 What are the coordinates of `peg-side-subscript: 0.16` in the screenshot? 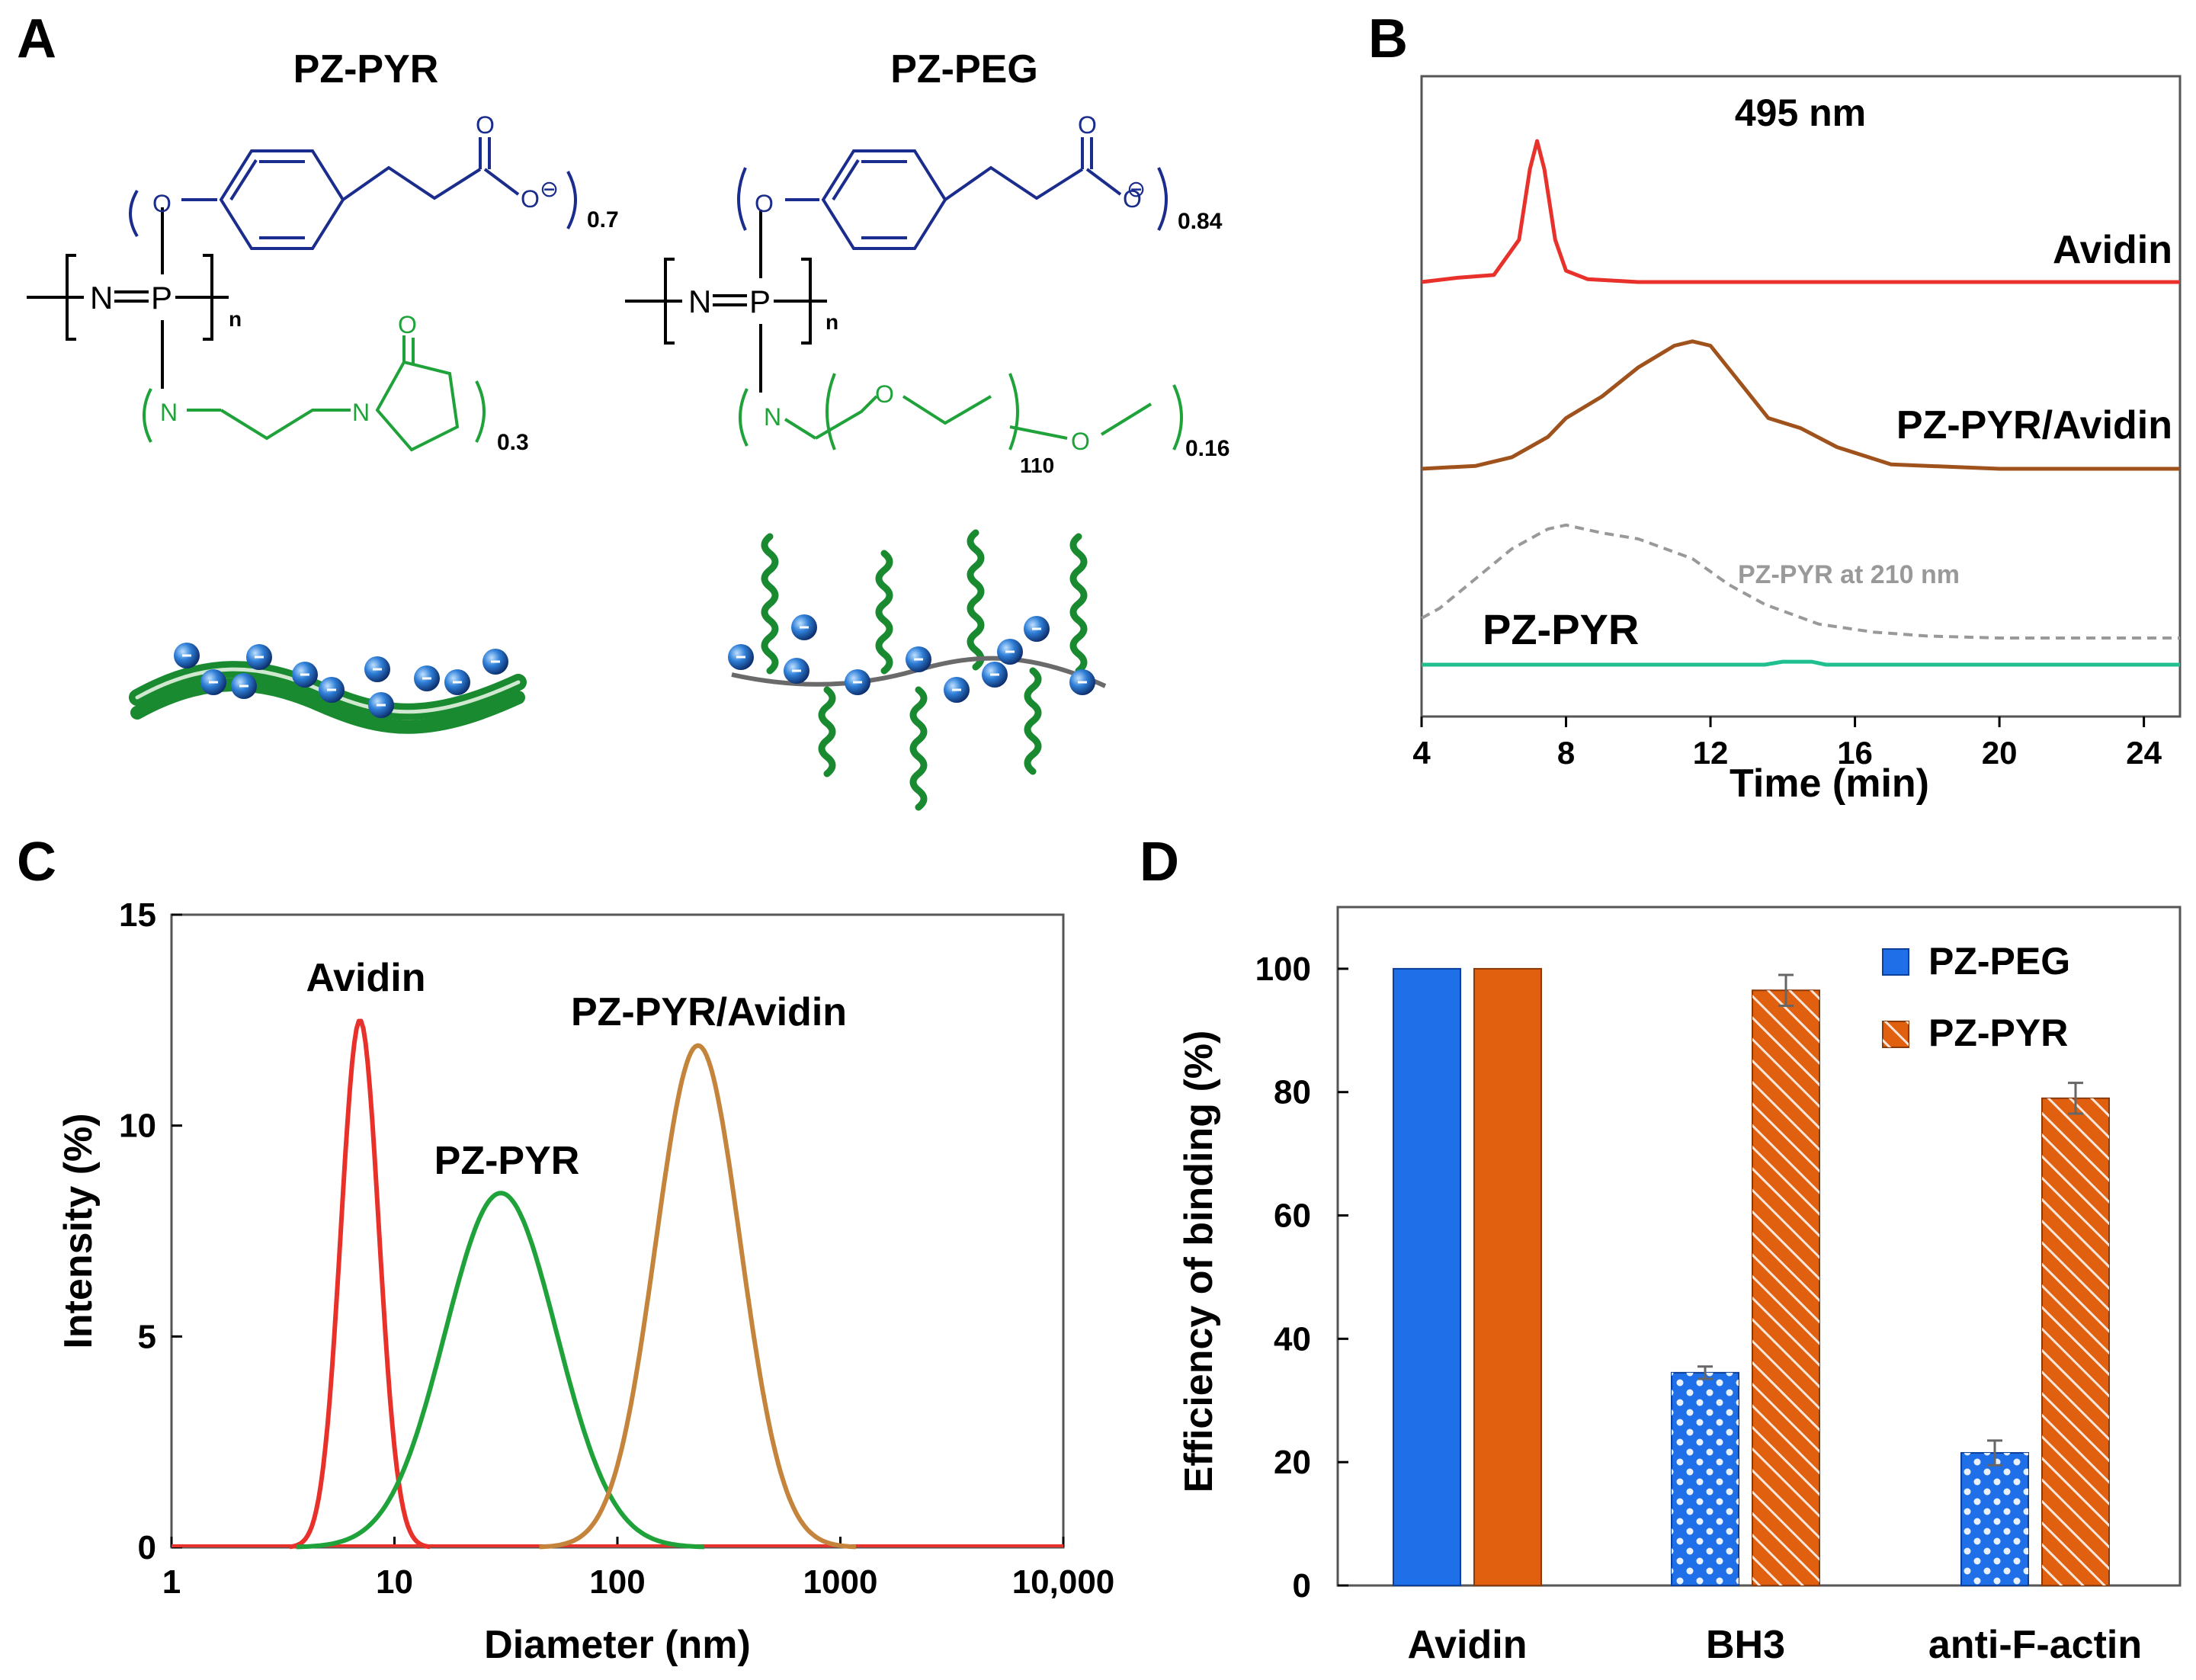 It's located at (1207, 448).